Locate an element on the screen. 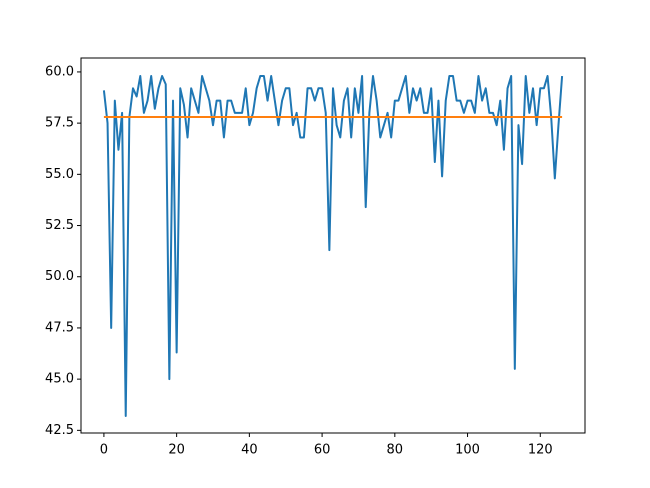  x-tick-label: 60 is located at coordinates (322, 450).